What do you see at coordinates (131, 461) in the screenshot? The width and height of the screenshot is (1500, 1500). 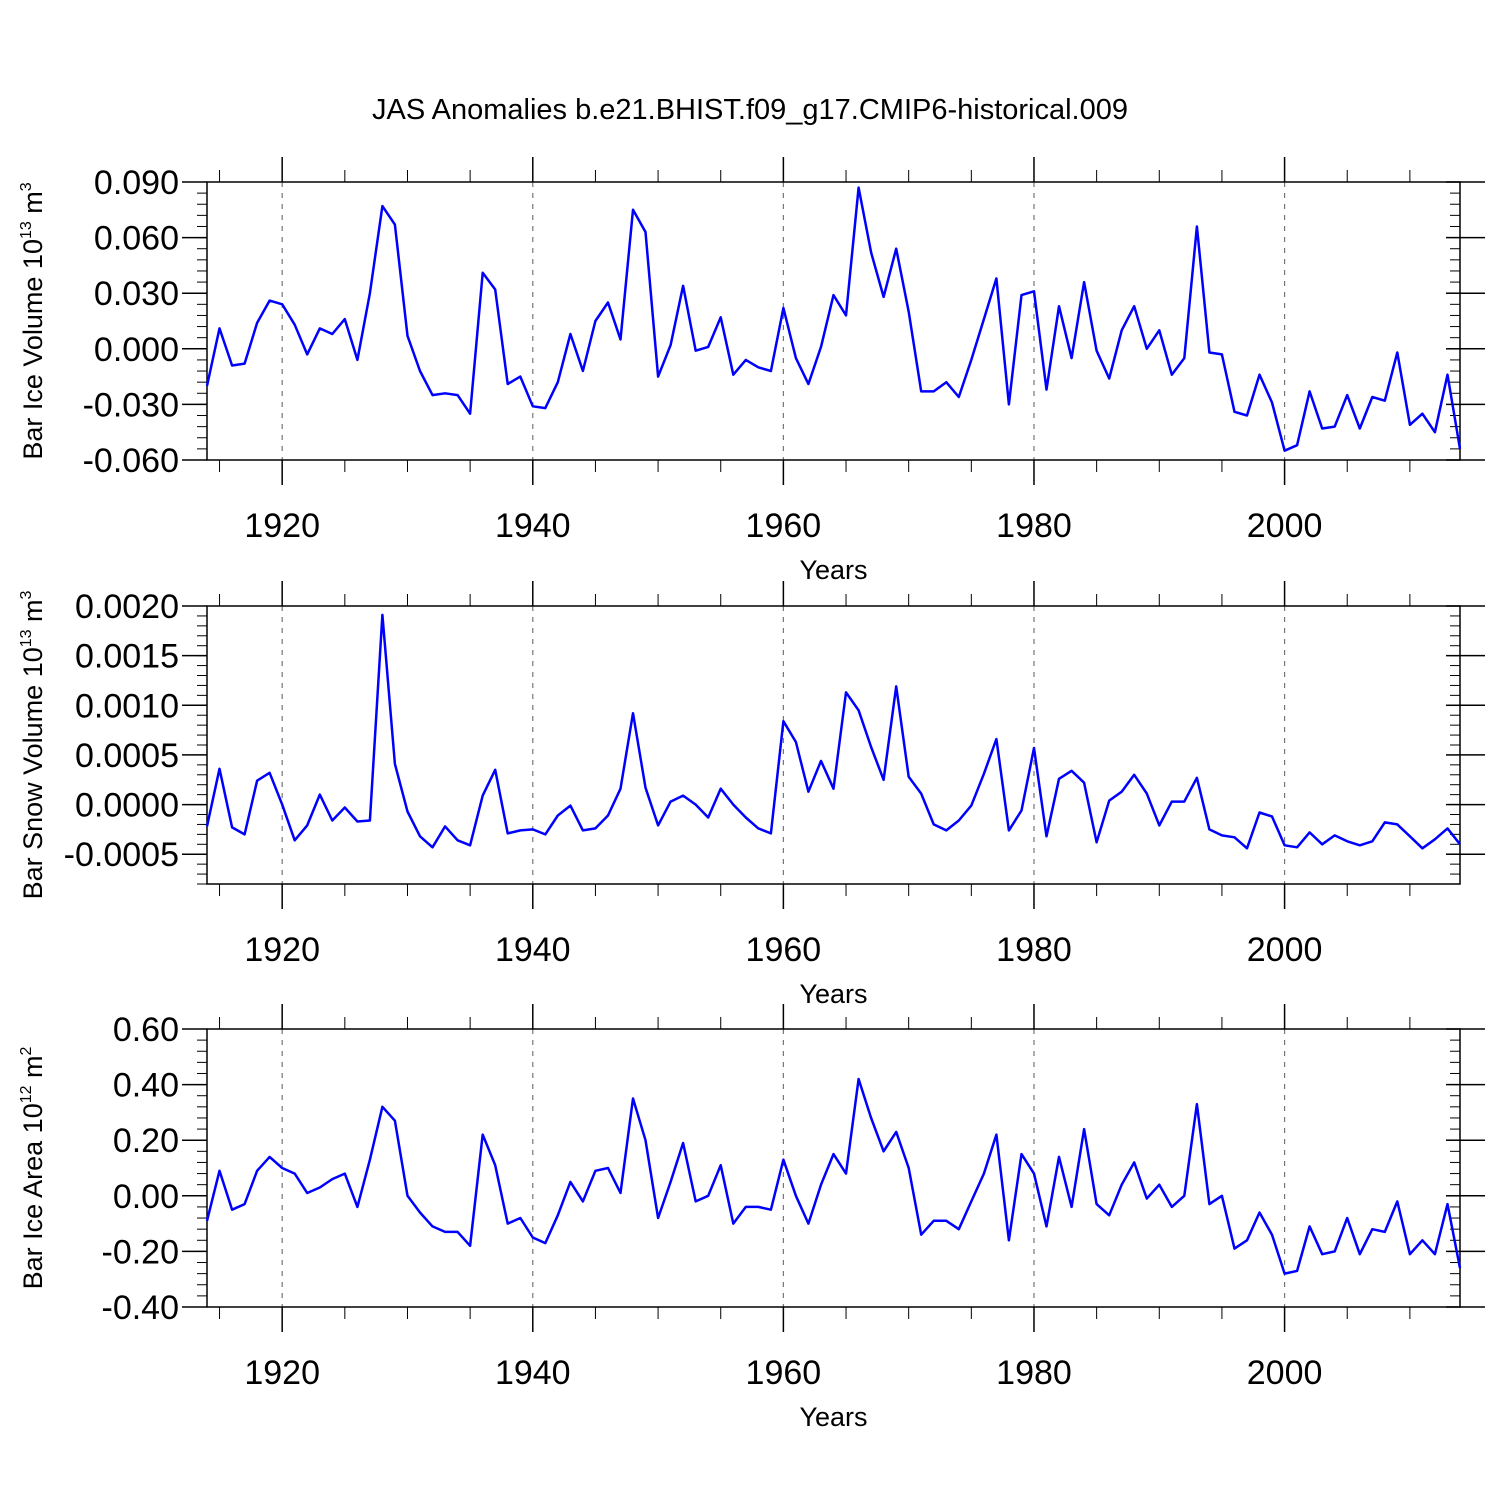 I see `y-tick-label: -0.060` at bounding box center [131, 461].